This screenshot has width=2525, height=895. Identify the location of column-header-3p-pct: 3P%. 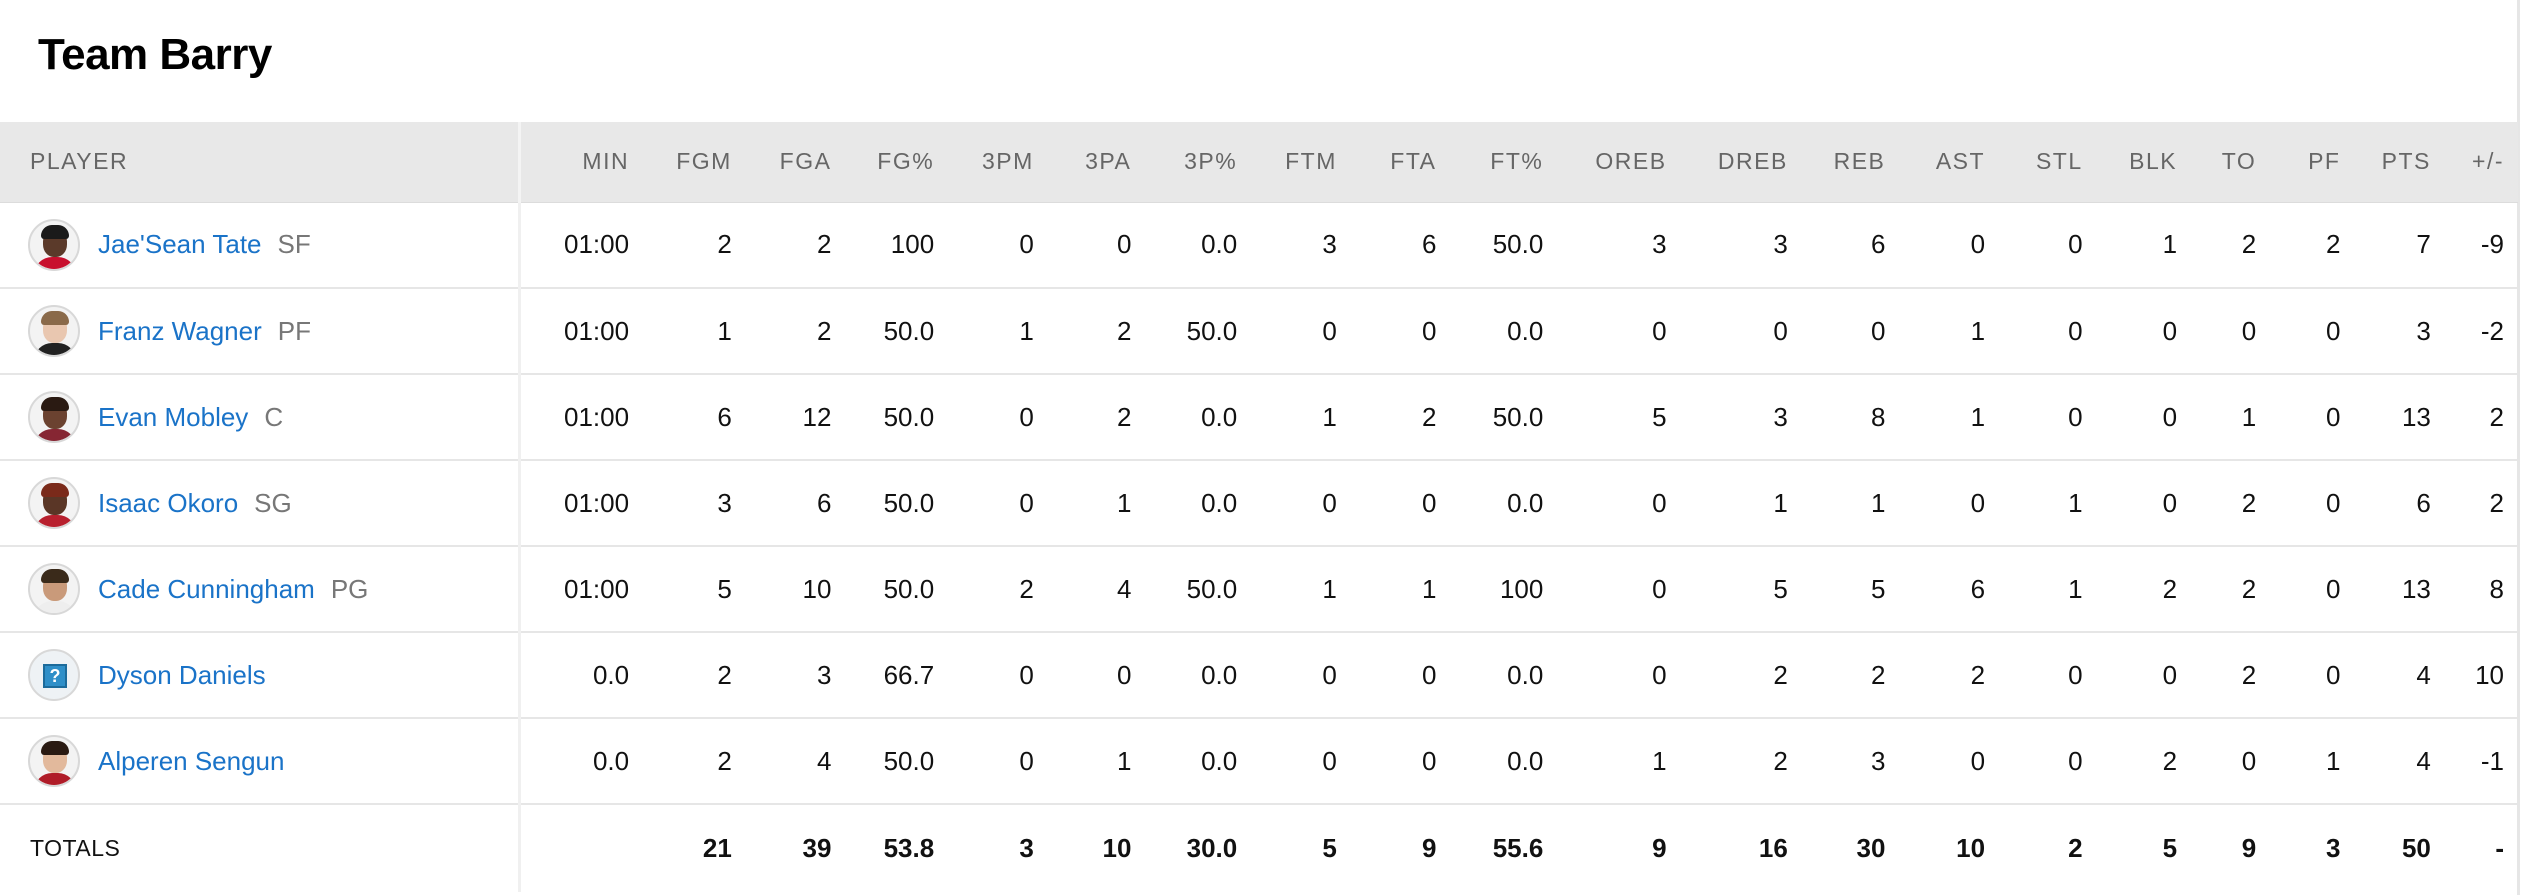
(1198, 162).